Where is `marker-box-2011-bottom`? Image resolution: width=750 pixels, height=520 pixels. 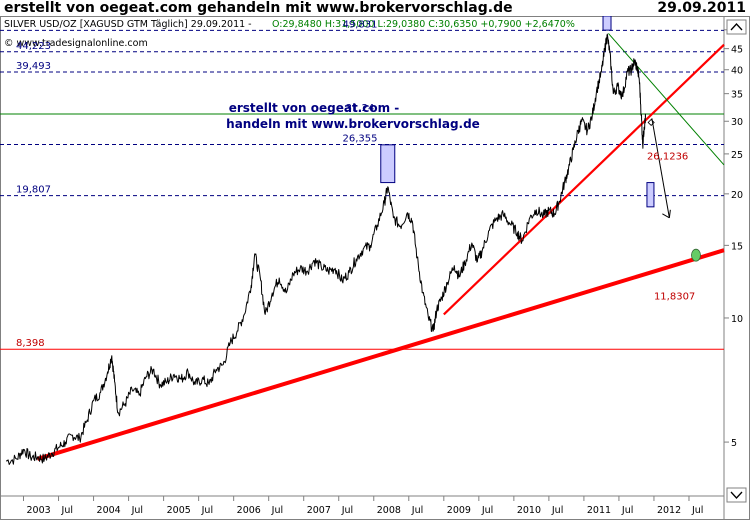 marker-box-2011-bottom is located at coordinates (650, 195).